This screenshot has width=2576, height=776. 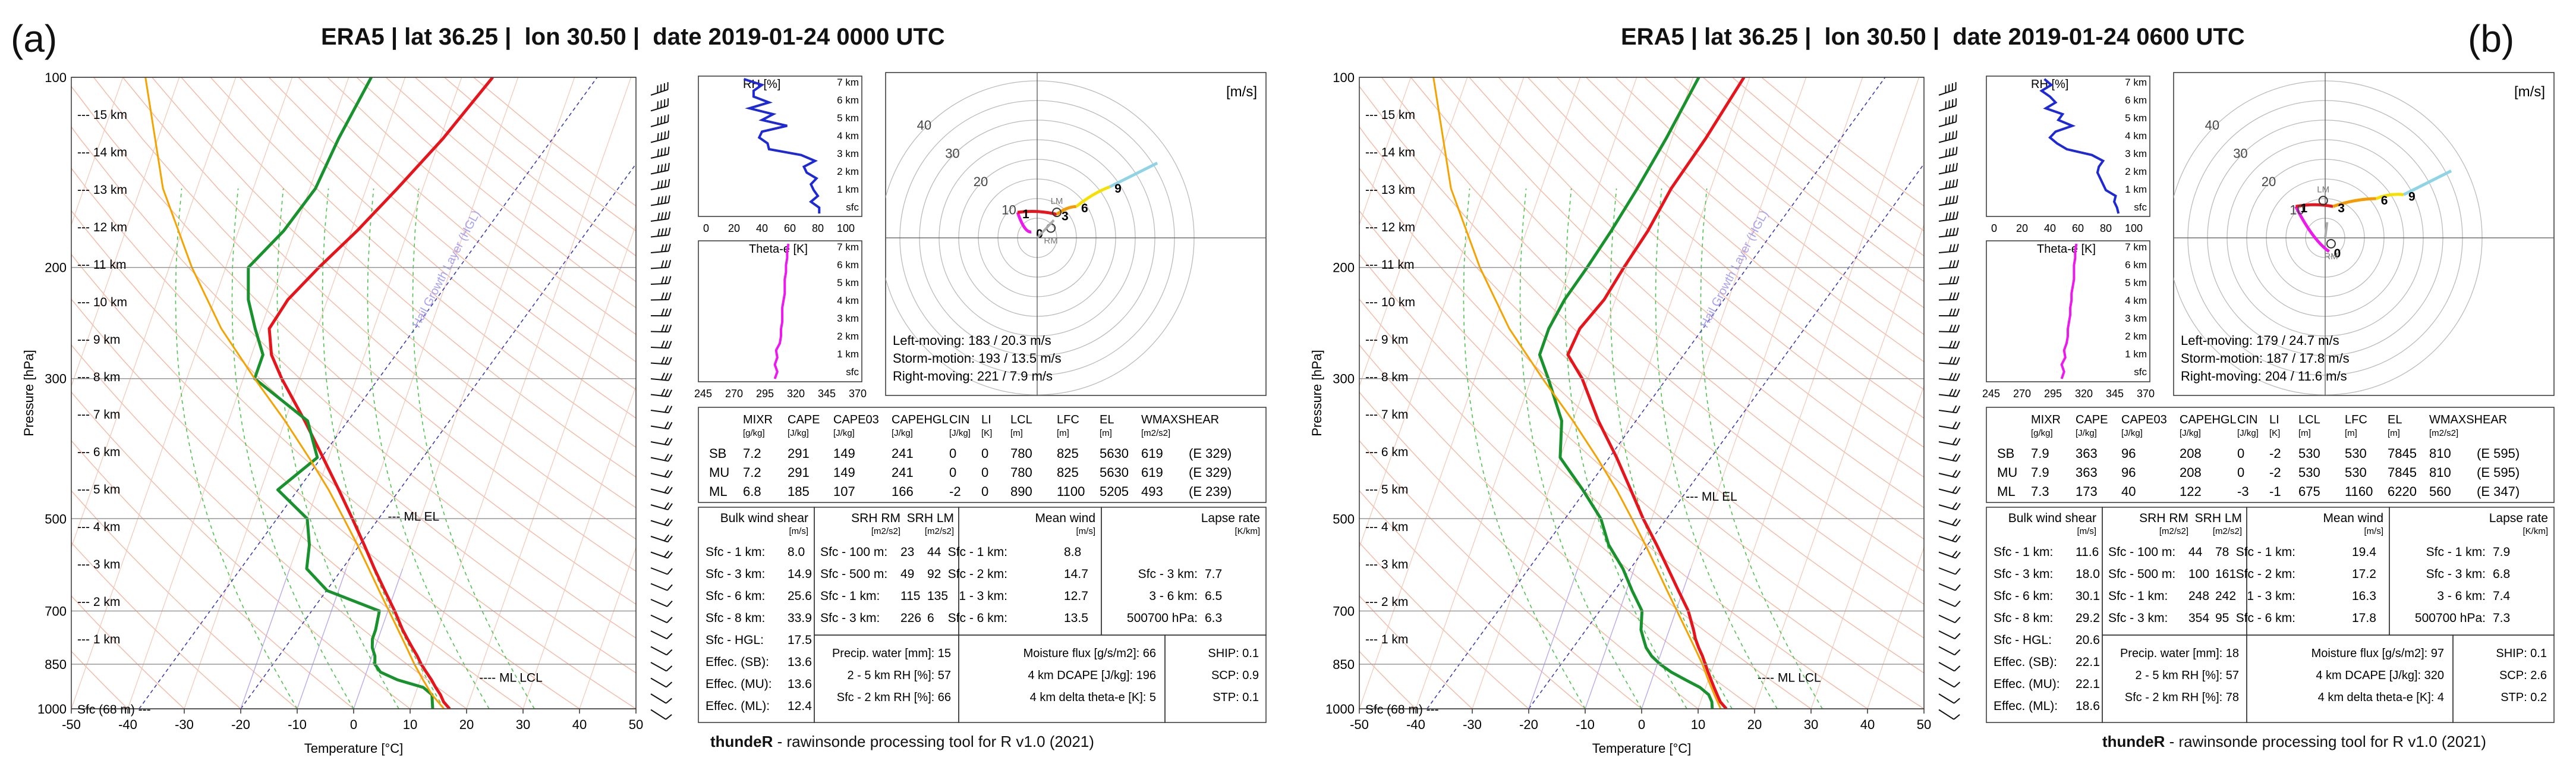 What do you see at coordinates (1236, 697) in the screenshot?
I see `composite-row: STP: 0.1` at bounding box center [1236, 697].